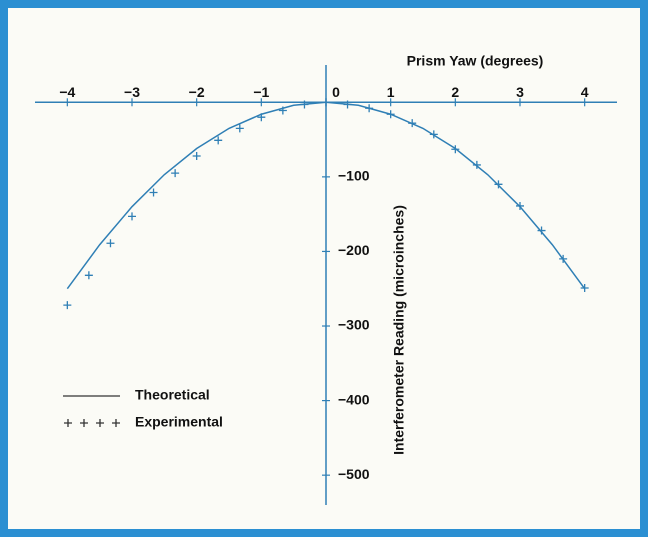 Image resolution: width=648 pixels, height=537 pixels. Describe the element at coordinates (179, 422) in the screenshot. I see `legend-label: Experimental` at that location.